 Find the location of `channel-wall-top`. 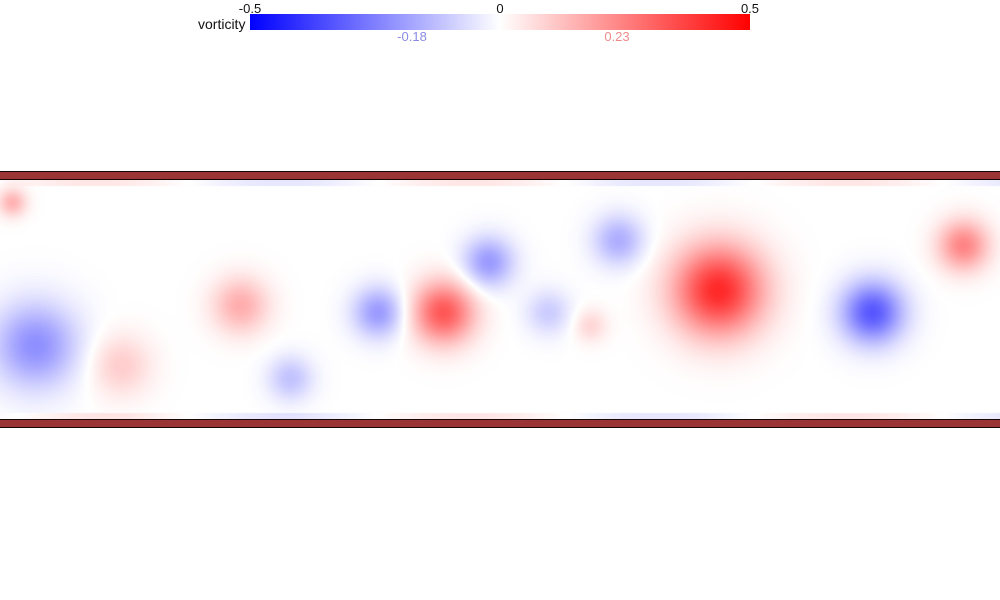

channel-wall-top is located at coordinates (500, 175).